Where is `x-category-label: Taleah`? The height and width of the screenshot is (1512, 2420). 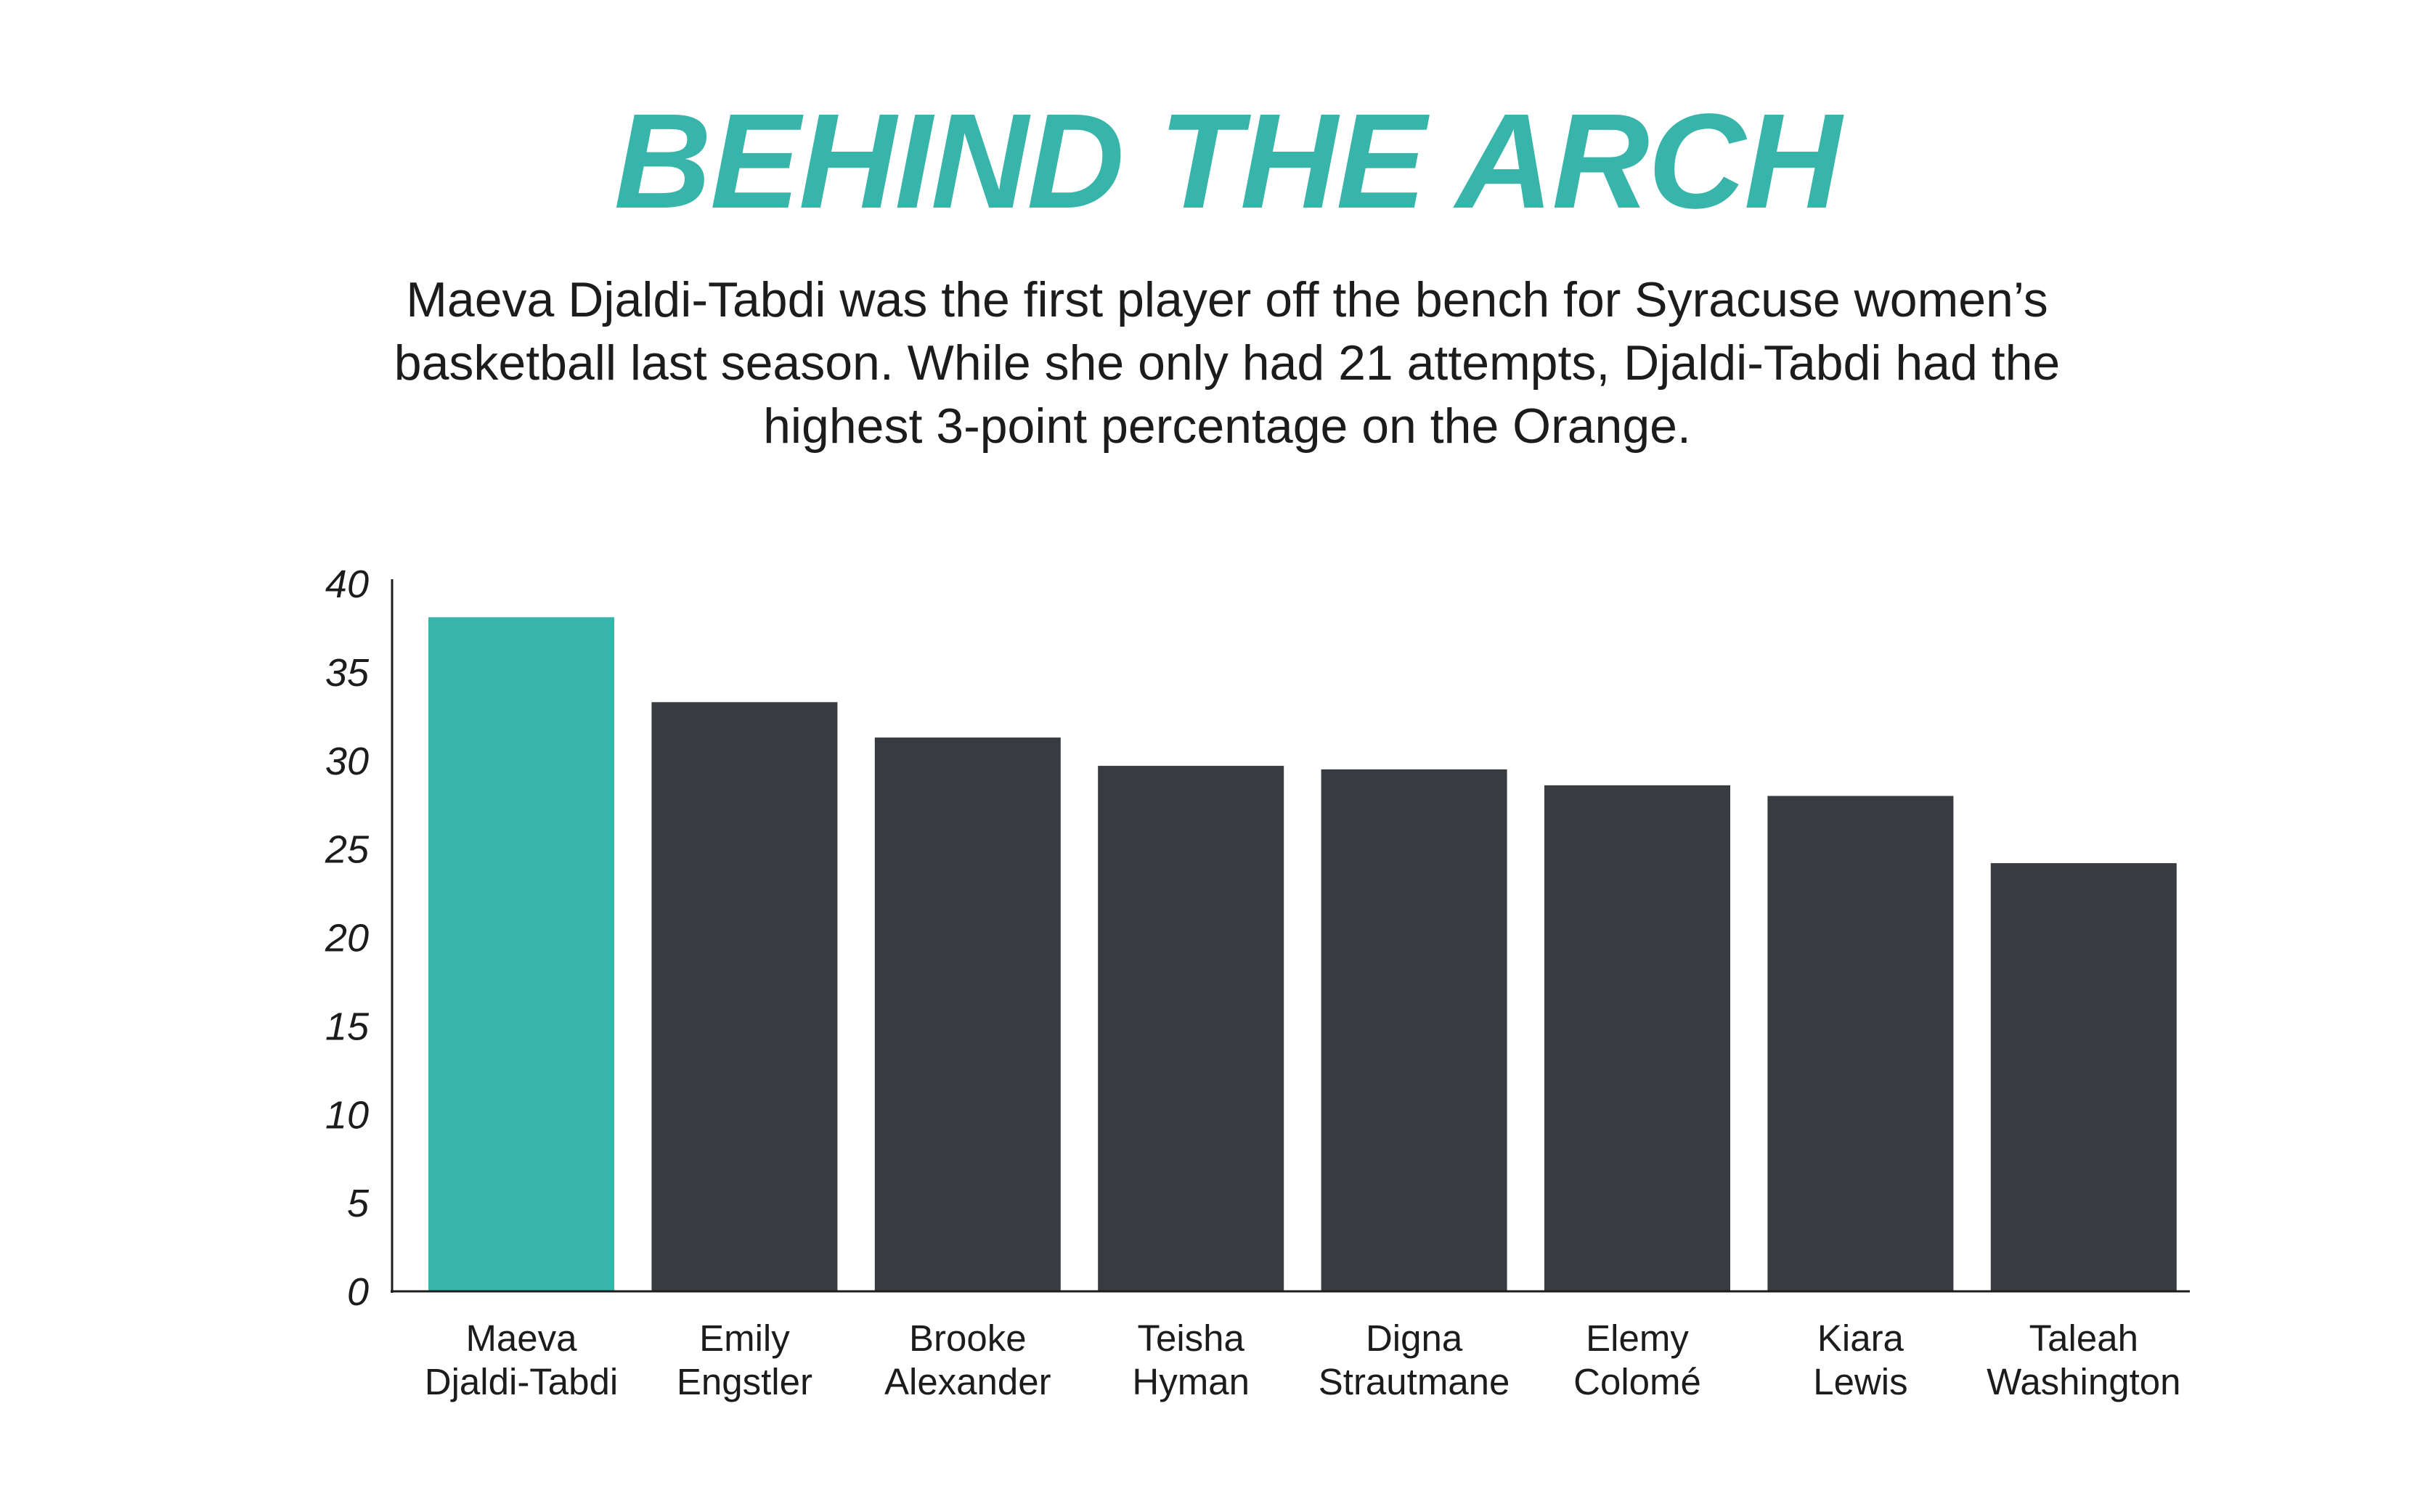 x-category-label: Taleah is located at coordinates (2083, 1338).